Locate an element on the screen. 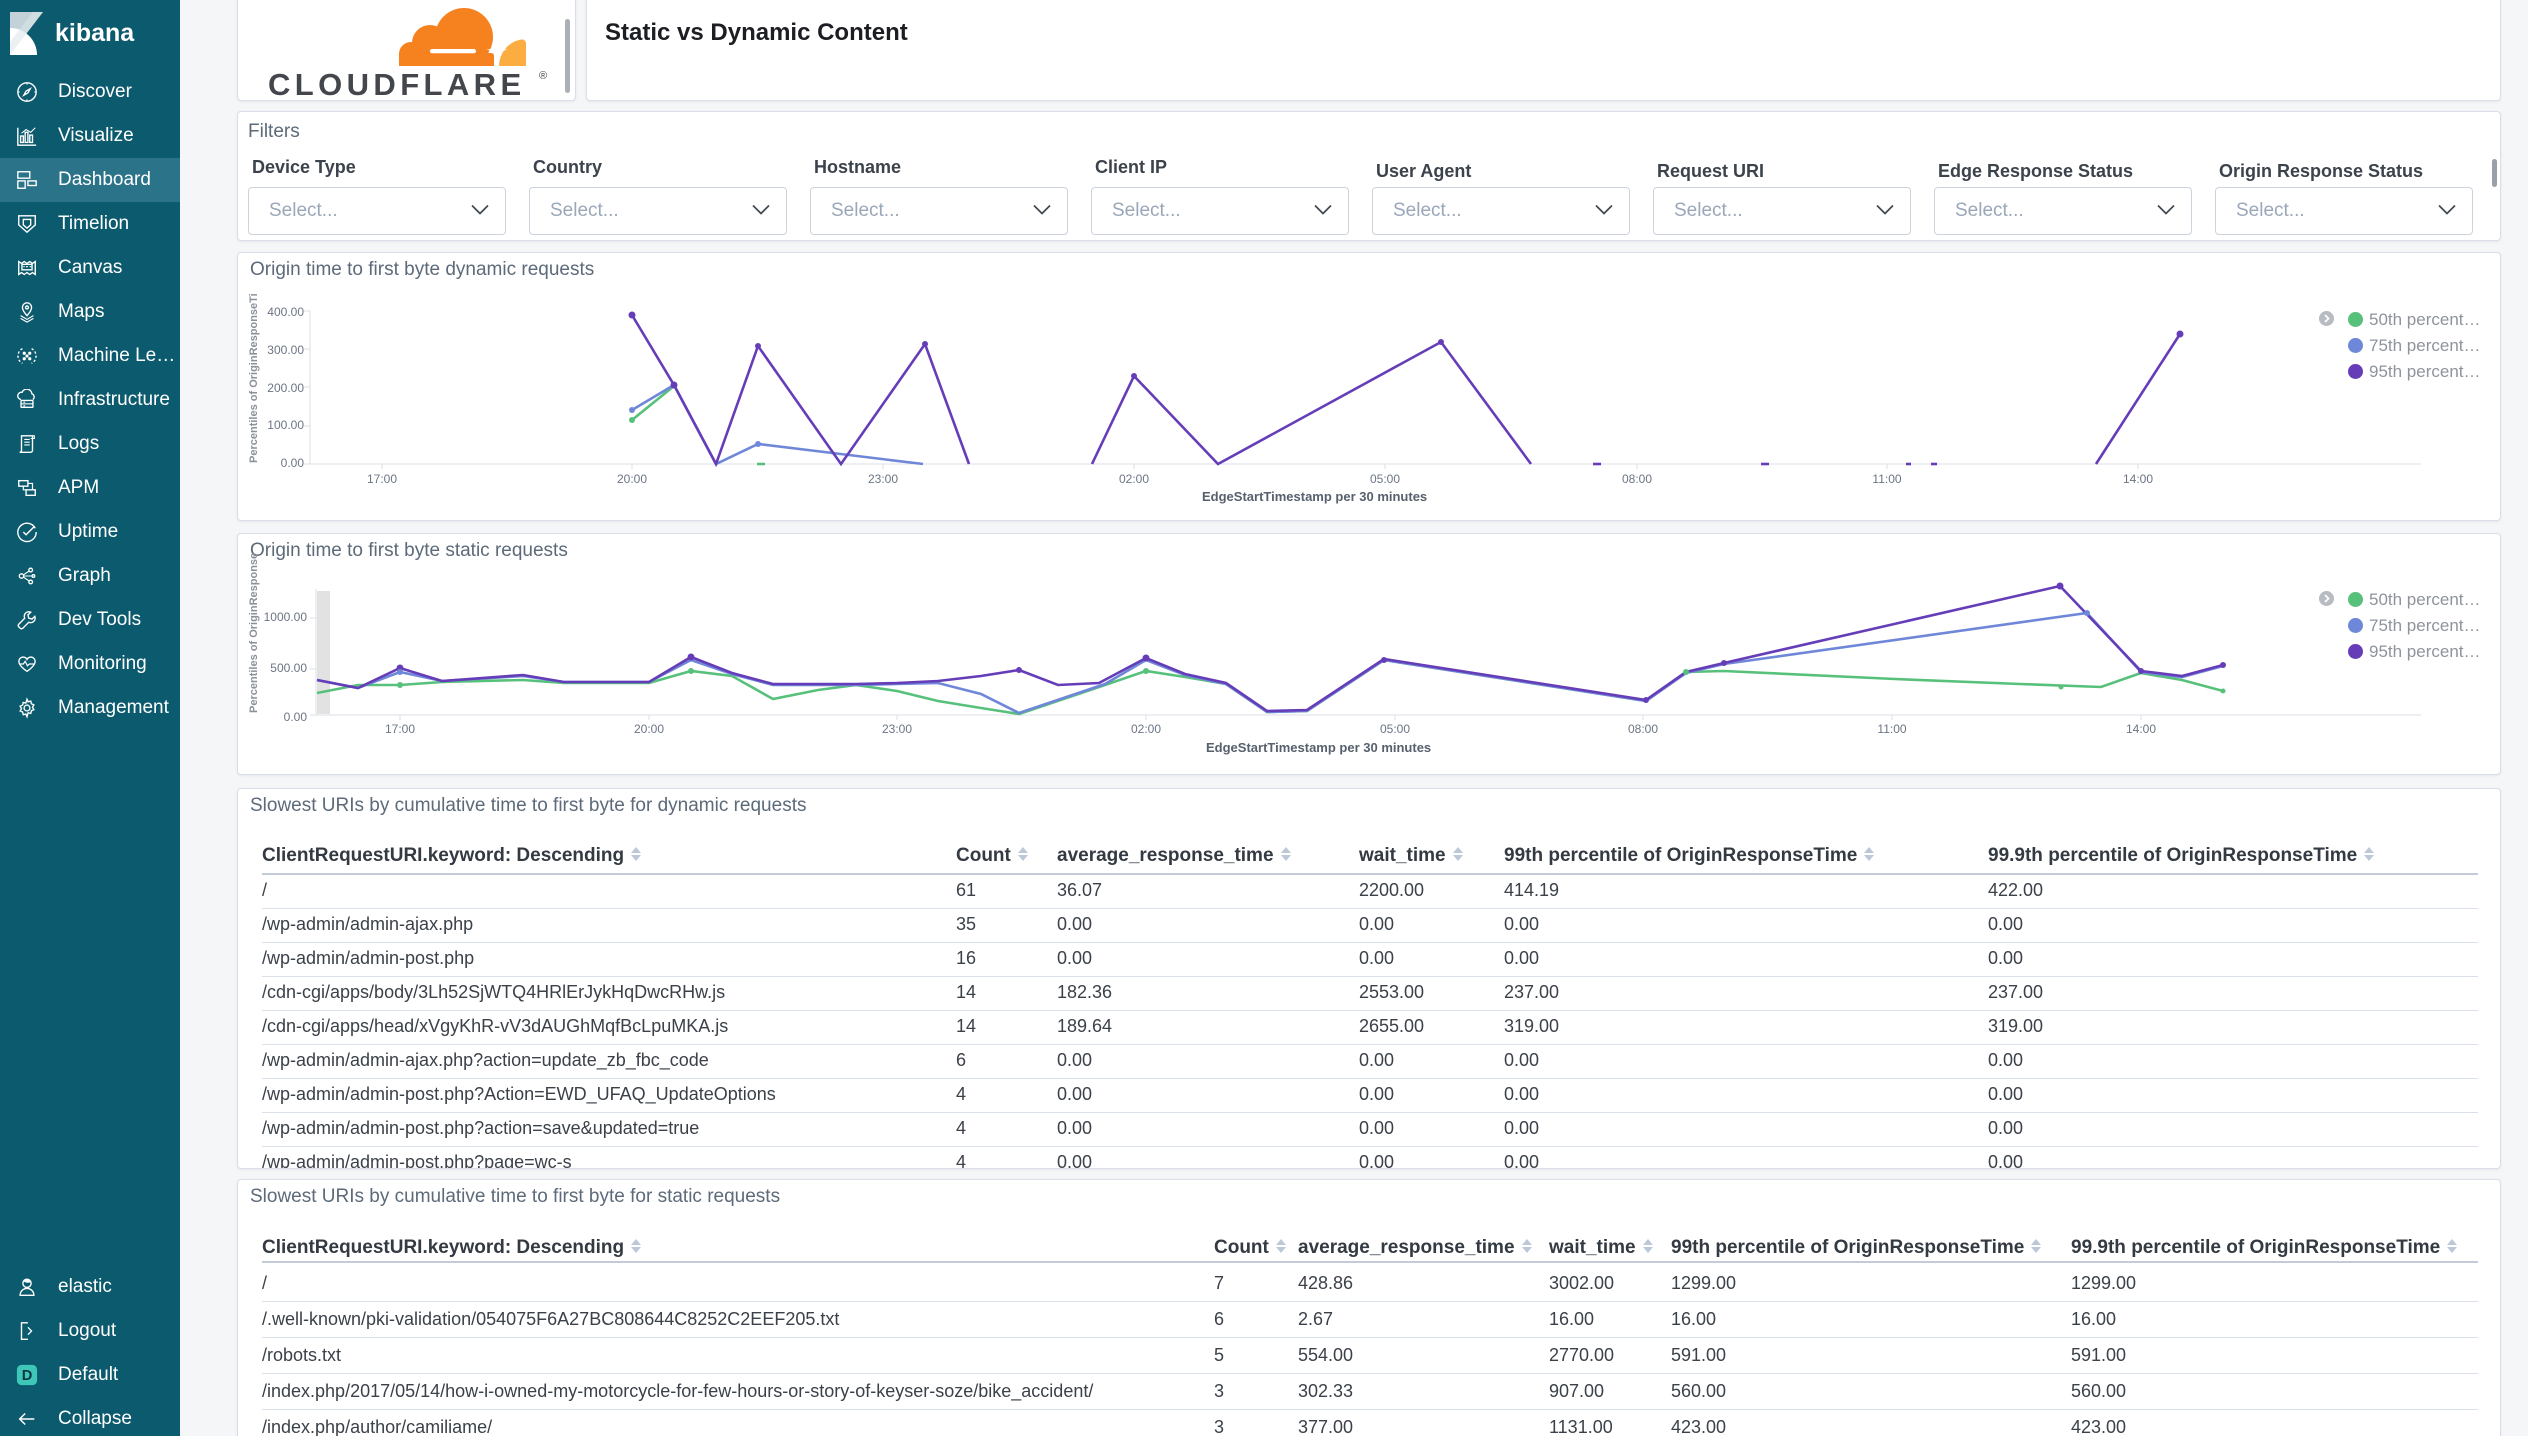 The height and width of the screenshot is (1436, 2528). svg-text: CLOUDFLARE is located at coordinates (397, 84).